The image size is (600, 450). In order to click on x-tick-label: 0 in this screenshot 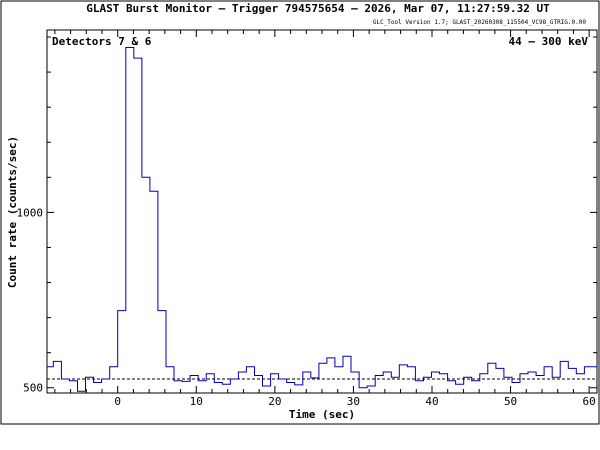, I will do `click(117, 401)`.